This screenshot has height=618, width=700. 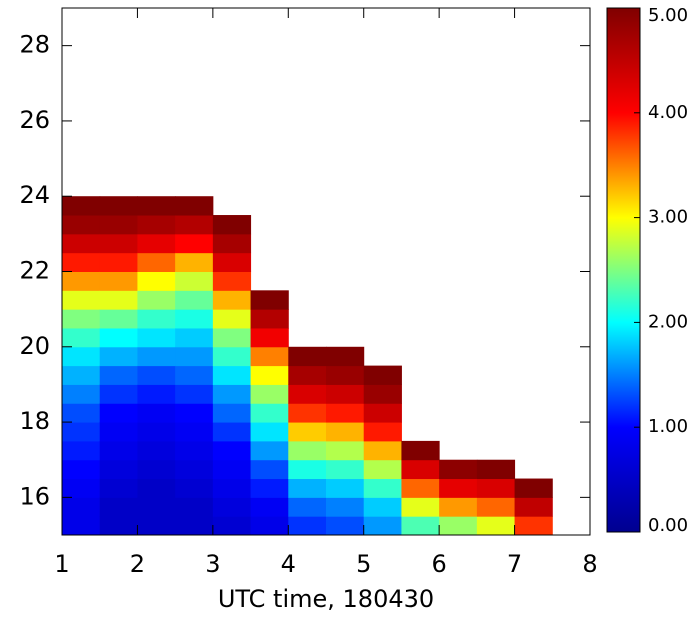 I want to click on x-tick-label: 7, so click(x=514, y=564).